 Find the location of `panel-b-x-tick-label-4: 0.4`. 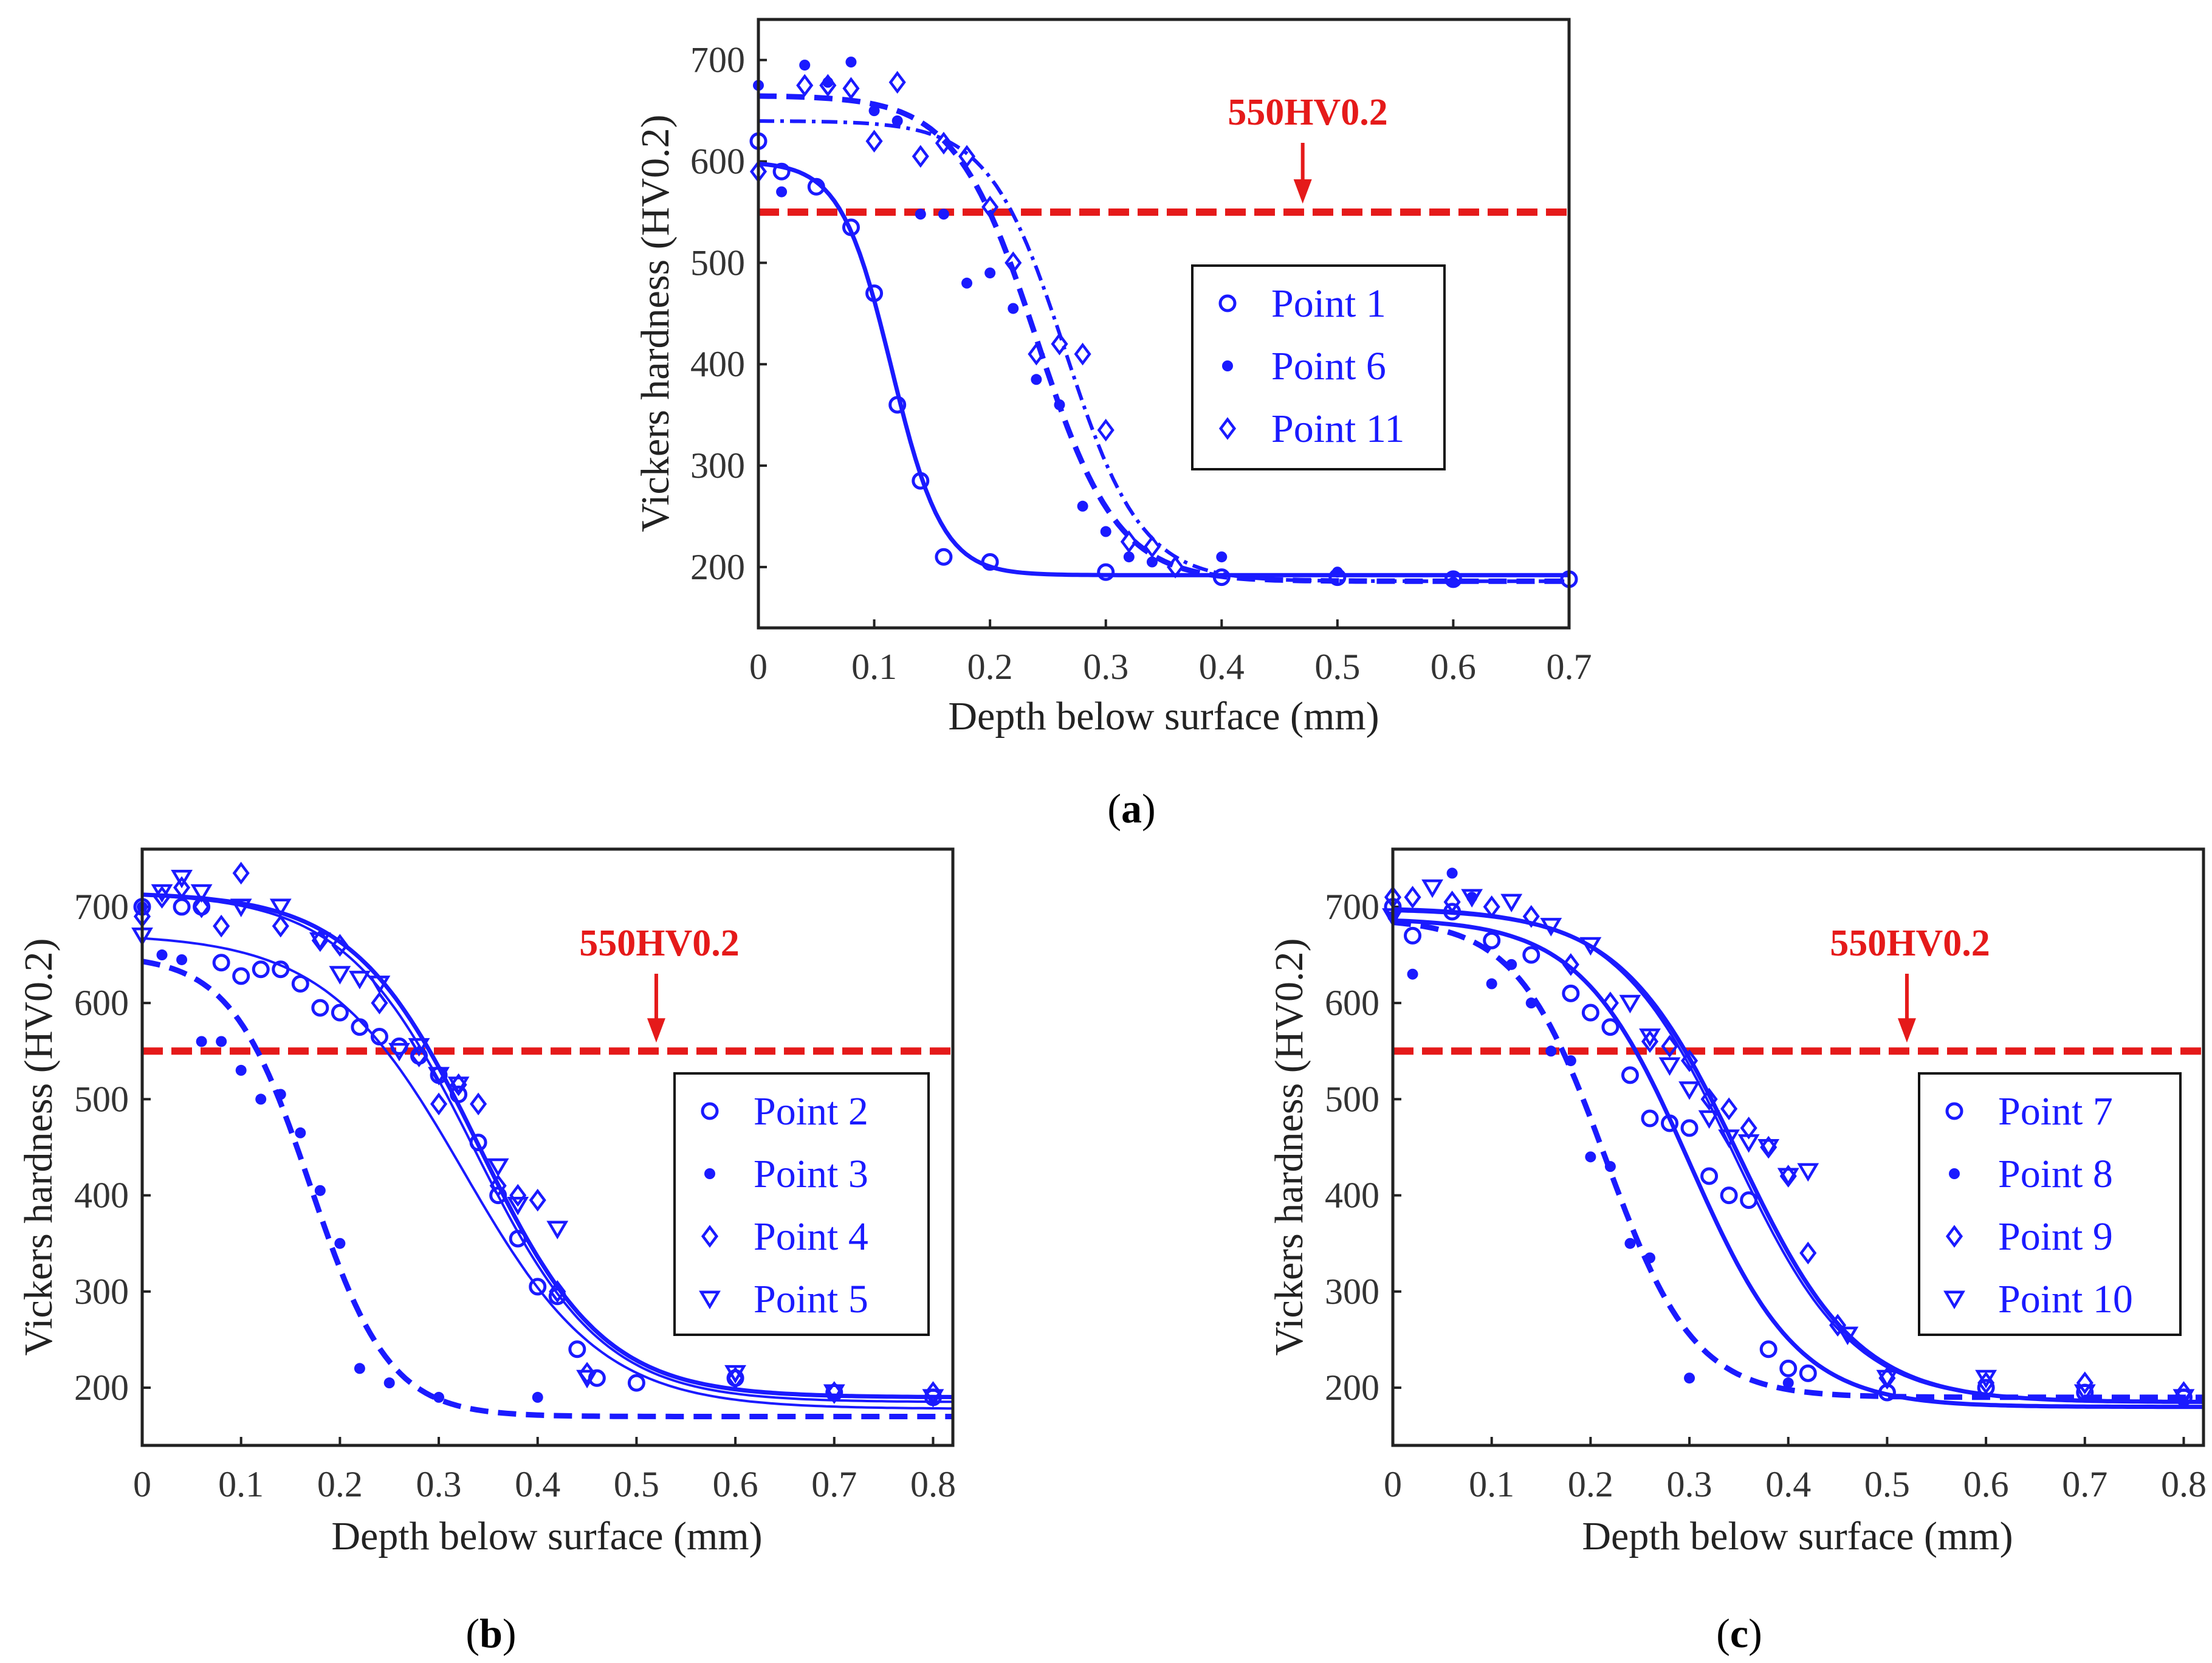

panel-b-x-tick-label-4: 0.4 is located at coordinates (537, 1484).